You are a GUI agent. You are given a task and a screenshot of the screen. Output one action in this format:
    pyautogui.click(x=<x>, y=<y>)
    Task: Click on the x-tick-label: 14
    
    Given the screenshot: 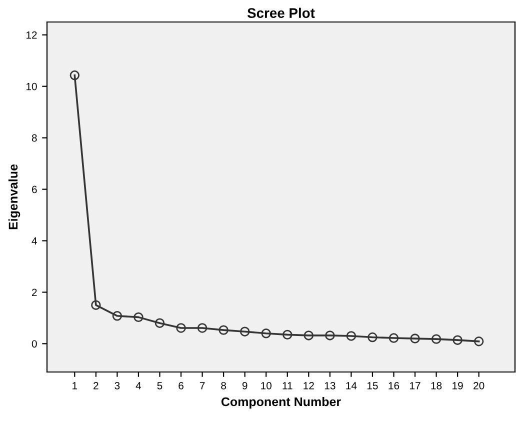 What is the action you would take?
    pyautogui.click(x=351, y=386)
    